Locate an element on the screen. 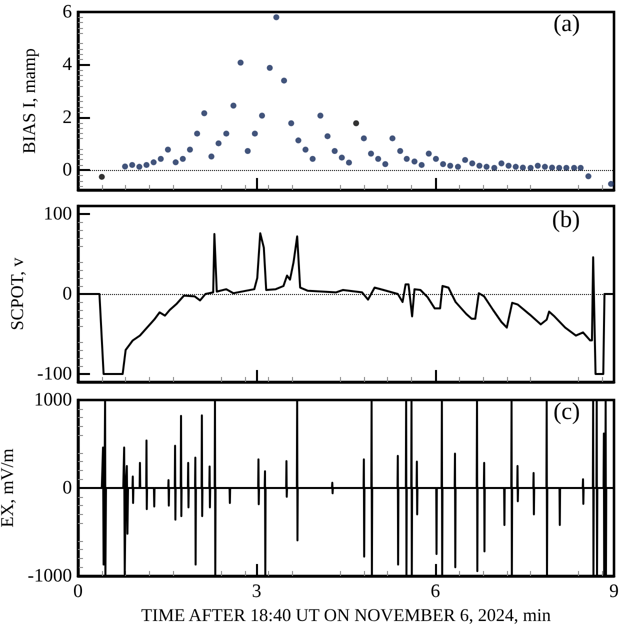 The width and height of the screenshot is (624, 626). x-axis-title: TIME AFTER 18:40 UT ON NOVEMBER 6, 2024, min is located at coordinates (346, 614).